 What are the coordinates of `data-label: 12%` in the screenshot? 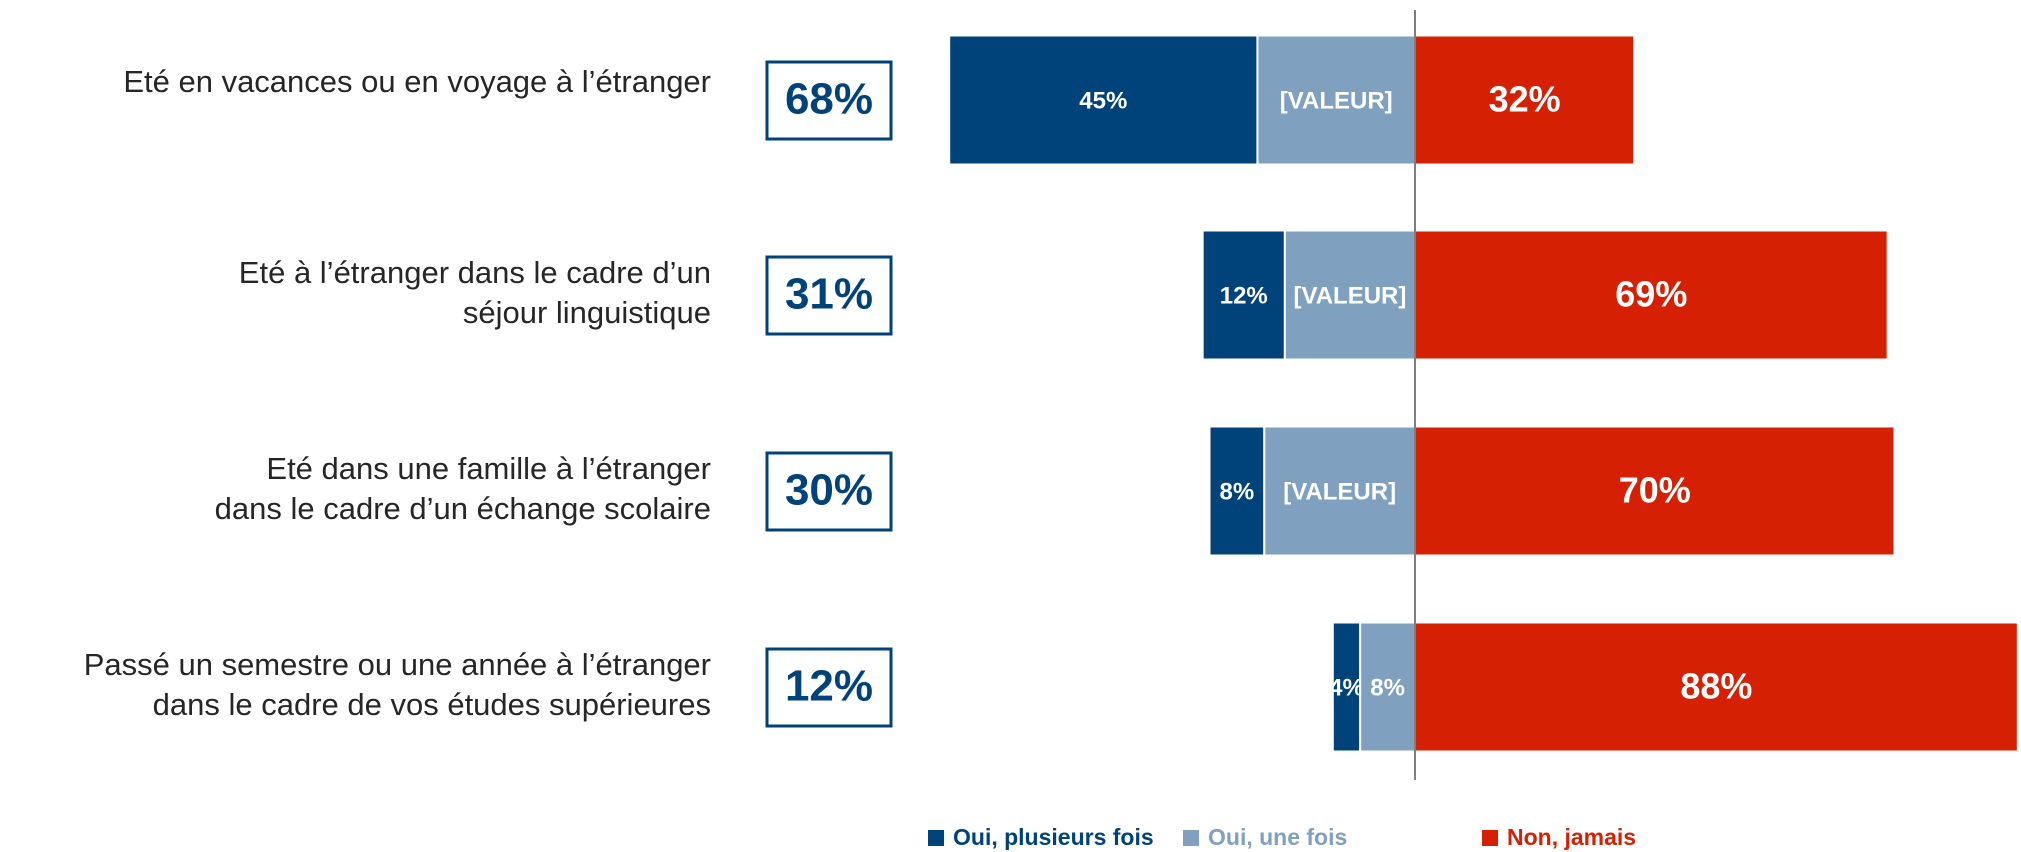 It's located at (1244, 295).